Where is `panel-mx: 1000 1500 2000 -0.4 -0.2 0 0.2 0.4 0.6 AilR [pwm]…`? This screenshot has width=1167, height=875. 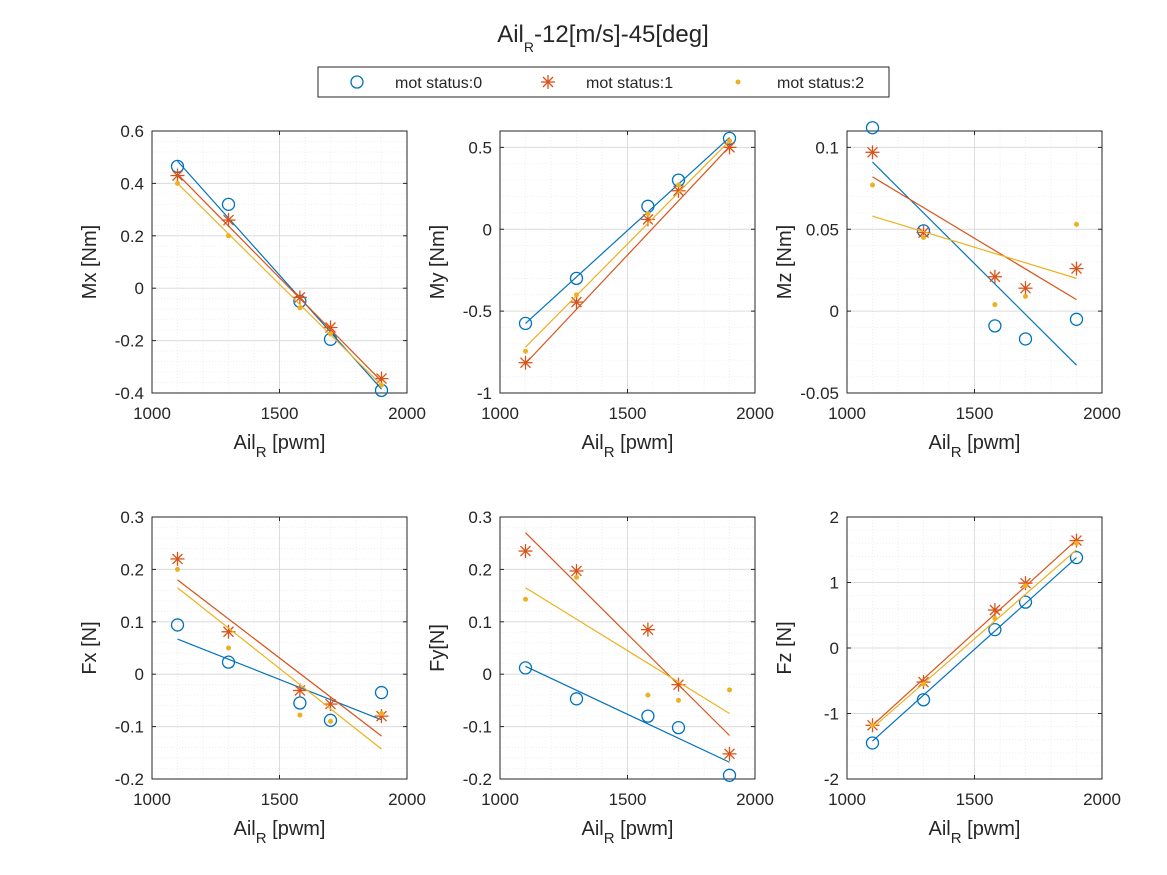 panel-mx: 1000 1500 2000 -0.4 -0.2 0 0.2 0.4 0.6 AilR [pwm]… is located at coordinates (252, 291).